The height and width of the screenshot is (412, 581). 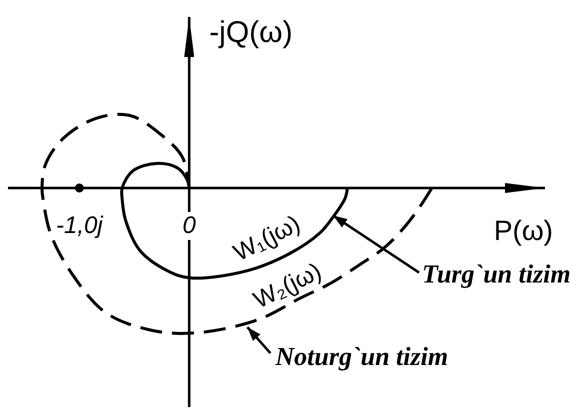 I want to click on annotation: Turg`un tizim, so click(x=496, y=274).